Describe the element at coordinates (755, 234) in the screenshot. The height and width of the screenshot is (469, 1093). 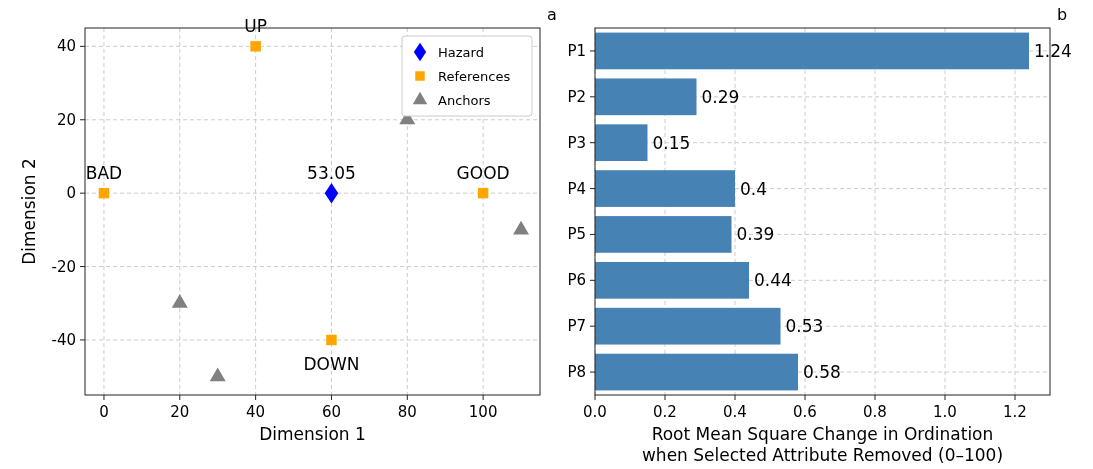
I see `data-label: 0.39` at that location.